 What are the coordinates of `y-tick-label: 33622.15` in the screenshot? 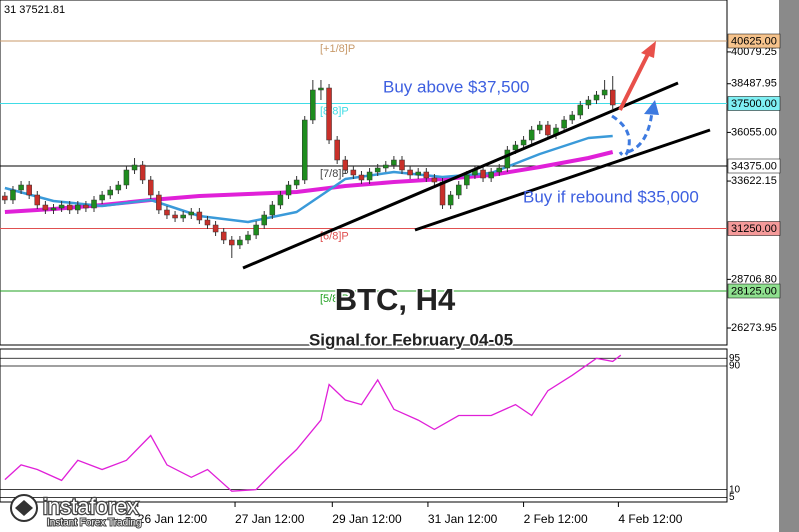 It's located at (754, 181).